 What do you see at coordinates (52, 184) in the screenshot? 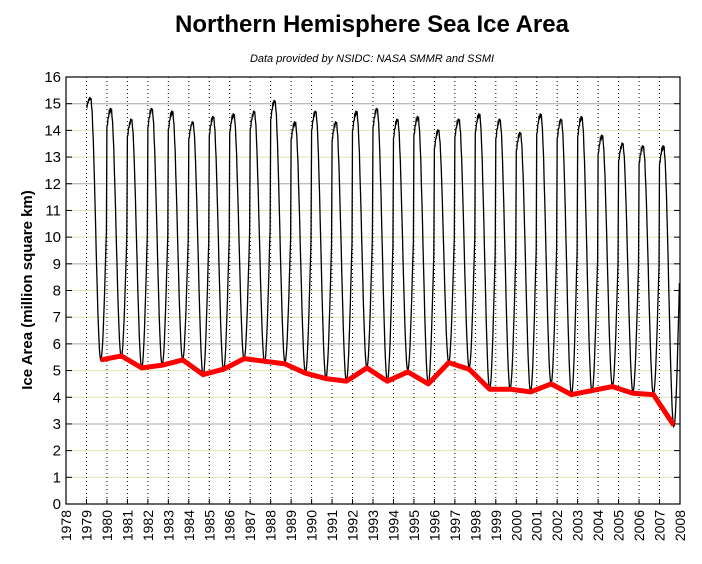
I see `y-tick-label: 12` at bounding box center [52, 184].